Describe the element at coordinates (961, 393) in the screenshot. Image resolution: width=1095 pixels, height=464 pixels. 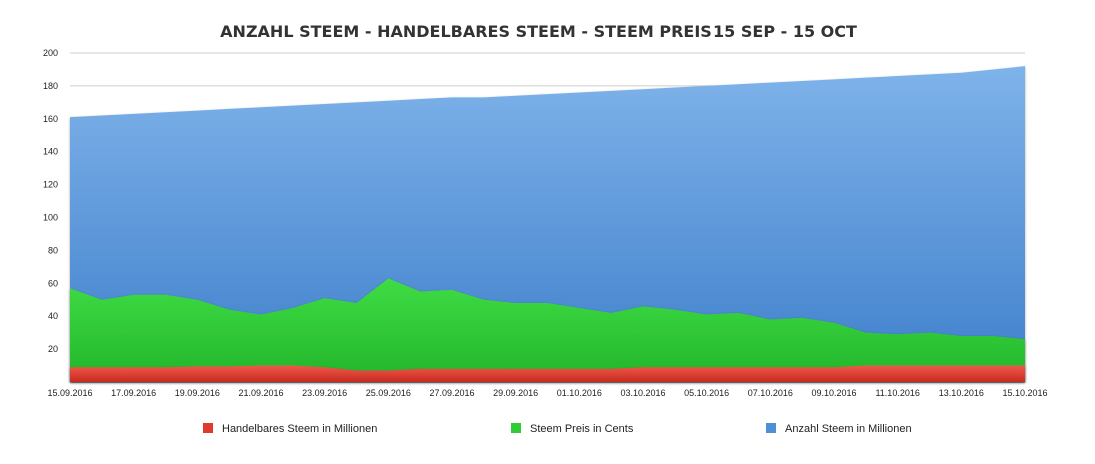
I see `x-tick-label: 13.10.2016` at that location.